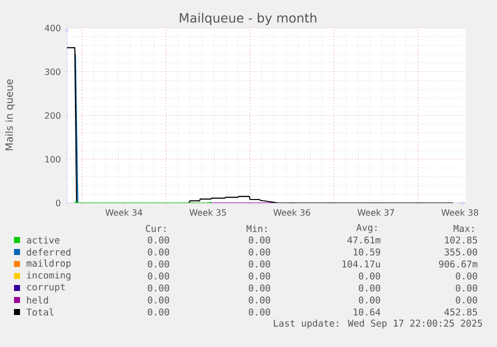 The image size is (497, 347). What do you see at coordinates (367, 312) in the screenshot?
I see `text: 10.64` at bounding box center [367, 312].